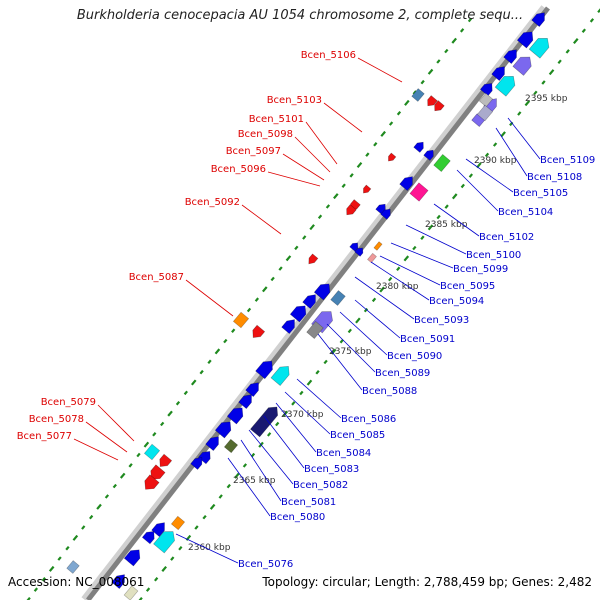 This screenshot has height=600, width=600. Describe the element at coordinates (265, 134) in the screenshot. I see `gene-label: Bcen_5098` at that location.